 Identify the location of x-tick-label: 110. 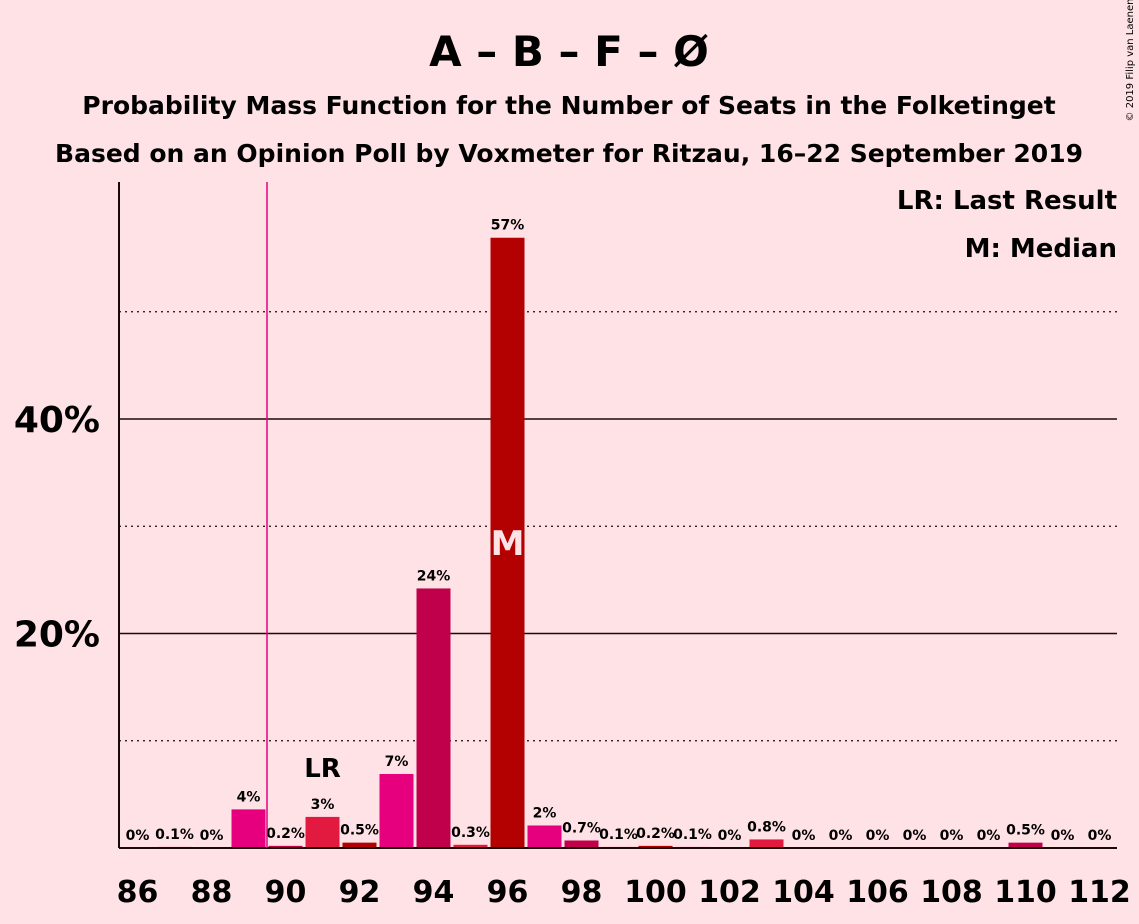
(1025, 892).